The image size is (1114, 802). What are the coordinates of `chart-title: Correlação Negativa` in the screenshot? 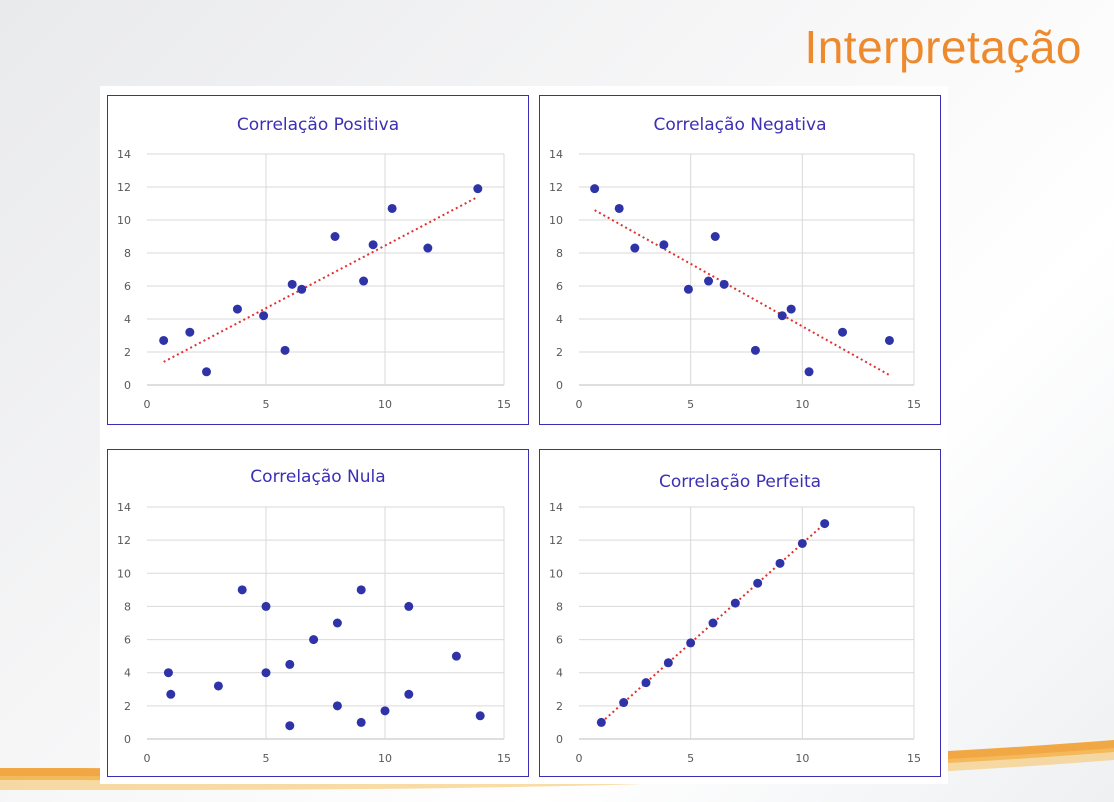 It's located at (740, 125).